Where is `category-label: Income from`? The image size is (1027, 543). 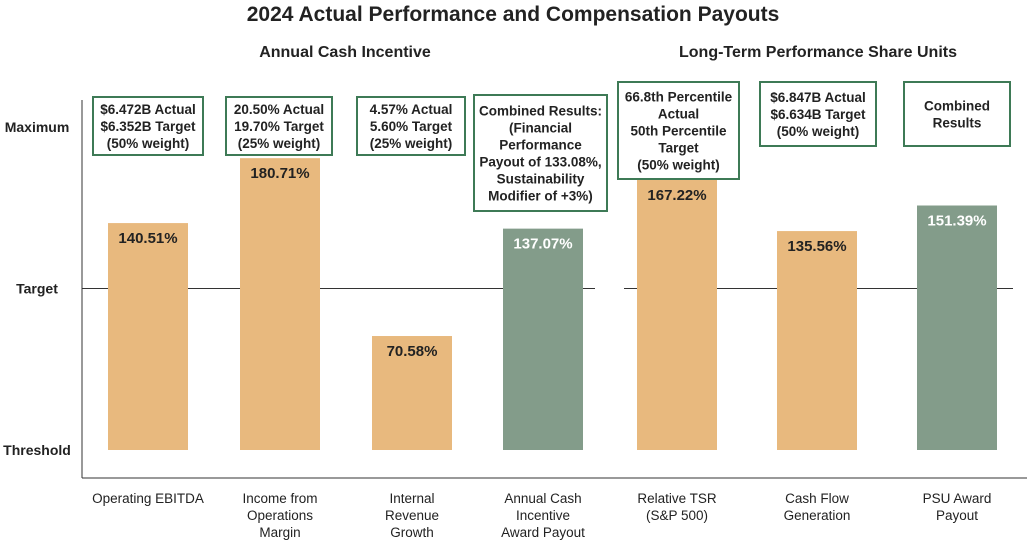 category-label: Income from is located at coordinates (279, 498).